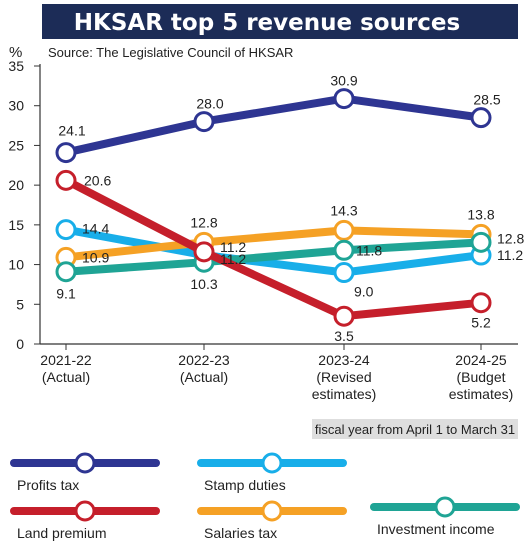 This screenshot has width=532, height=545. I want to click on salaries-tax-data-label: 14.3, so click(343, 210).